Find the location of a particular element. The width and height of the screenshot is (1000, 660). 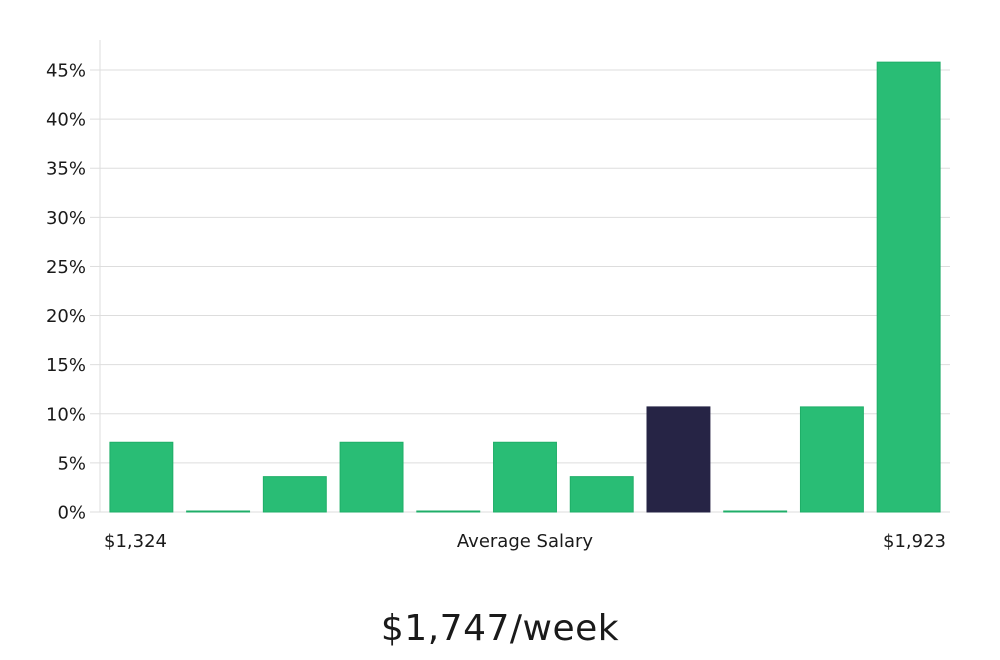

y-tick-label: 5% is located at coordinates (71, 463).